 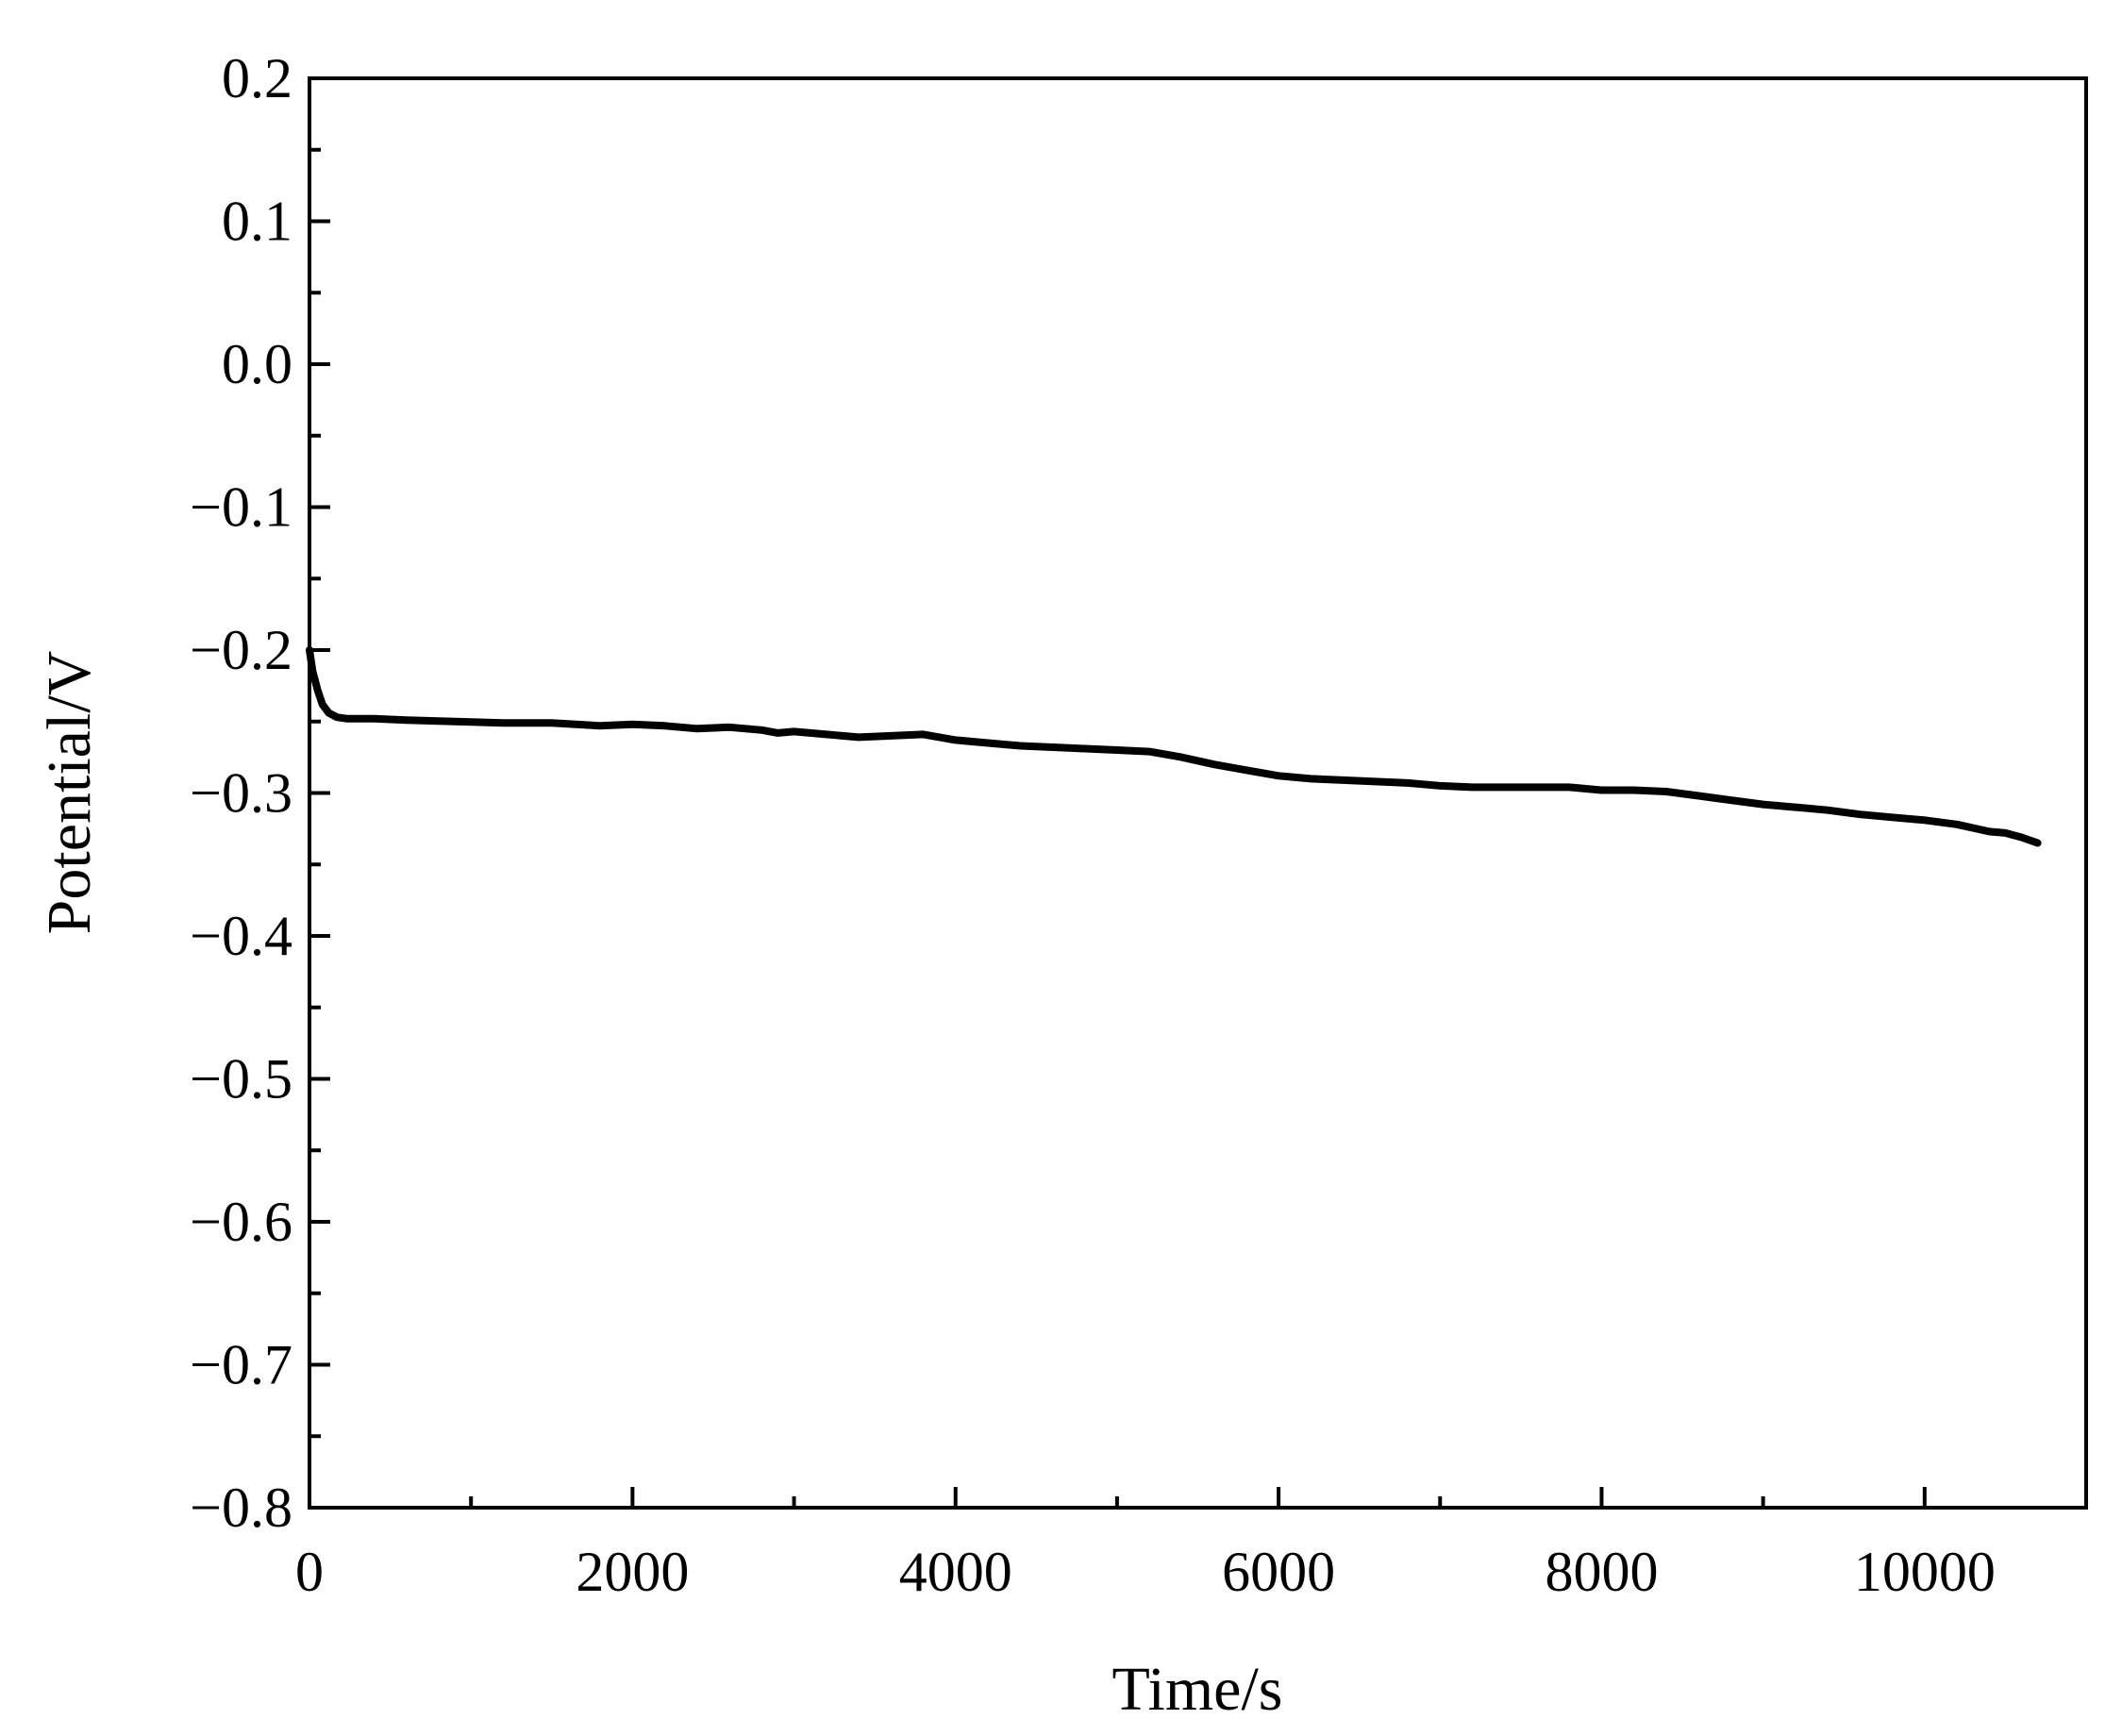 What do you see at coordinates (241, 1365) in the screenshot?
I see `y-tick-label: −0.7` at bounding box center [241, 1365].